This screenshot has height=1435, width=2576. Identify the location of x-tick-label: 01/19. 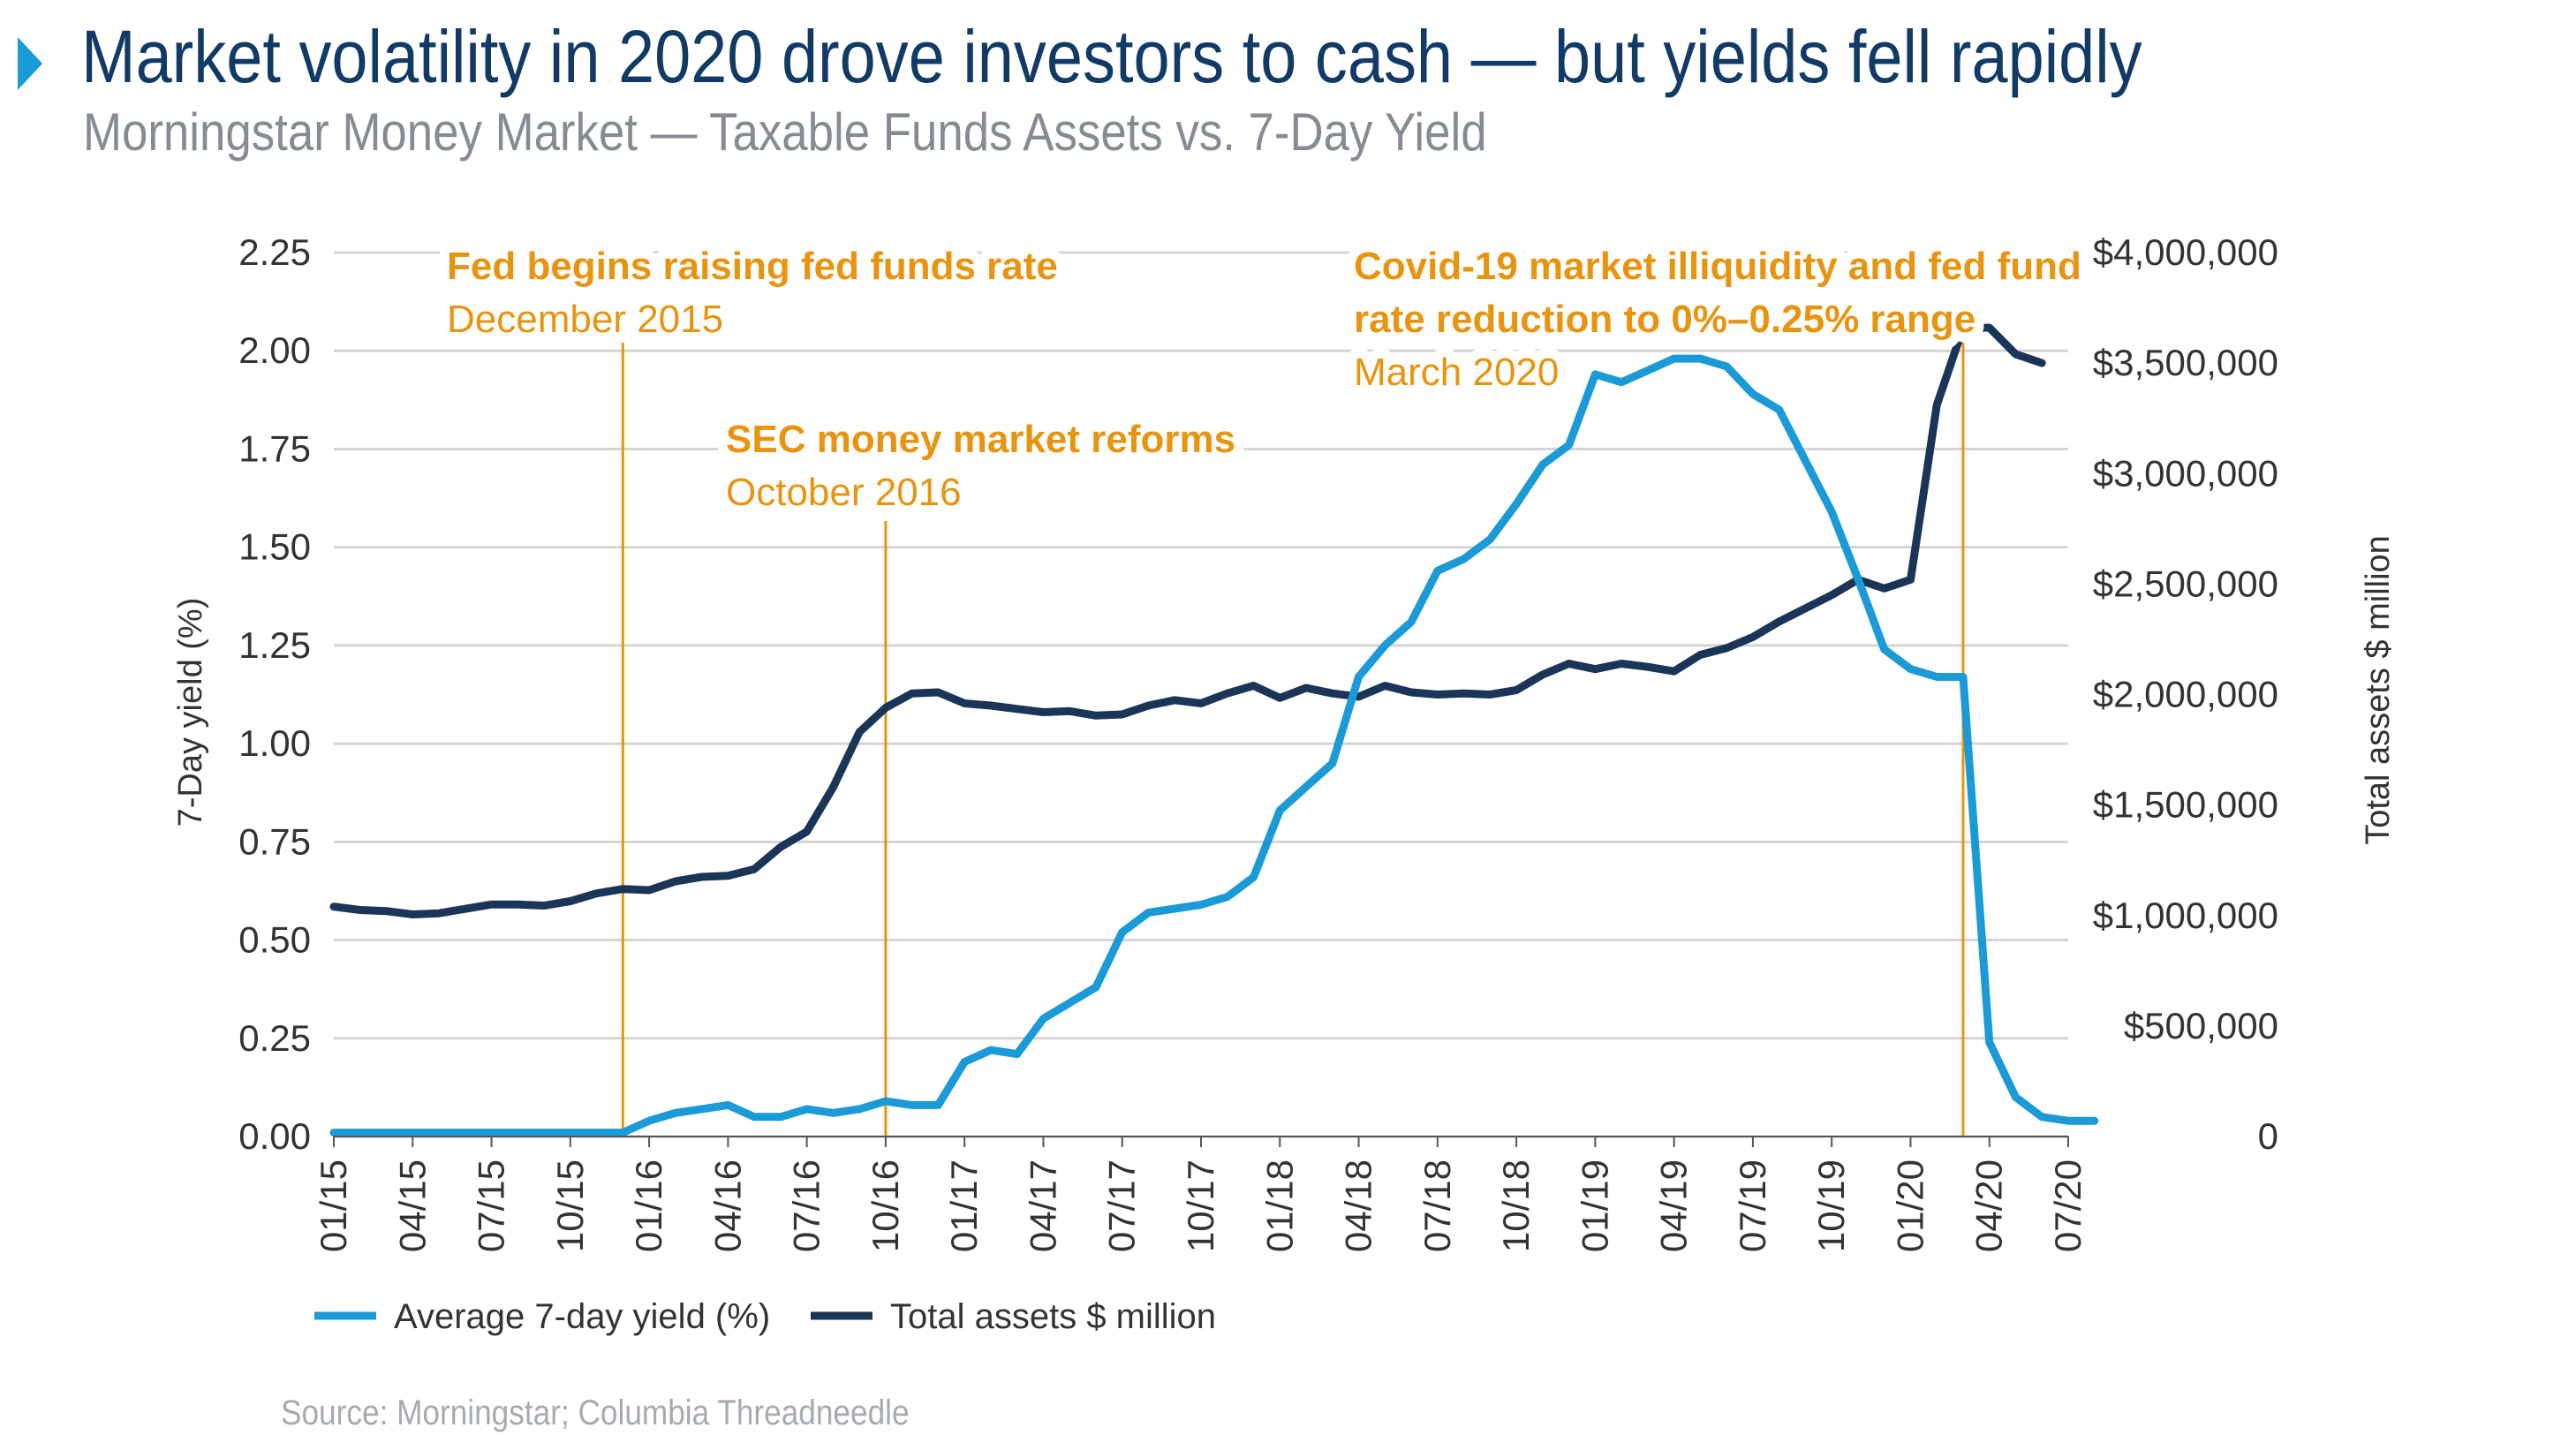
(1594, 1205).